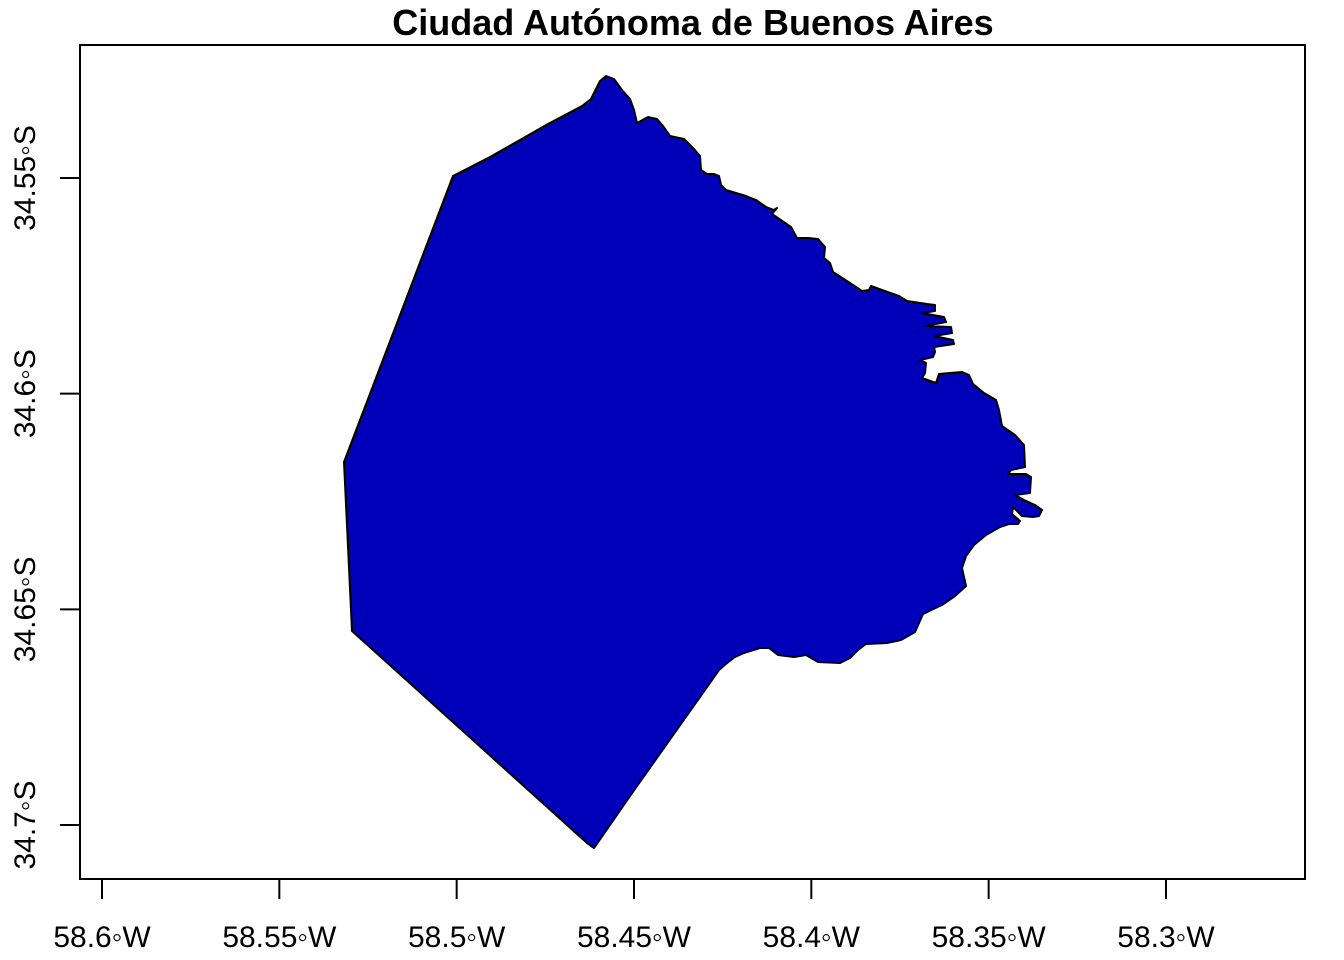  Describe the element at coordinates (102, 937) in the screenshot. I see `x-tick-label: 58.6◦W` at that location.